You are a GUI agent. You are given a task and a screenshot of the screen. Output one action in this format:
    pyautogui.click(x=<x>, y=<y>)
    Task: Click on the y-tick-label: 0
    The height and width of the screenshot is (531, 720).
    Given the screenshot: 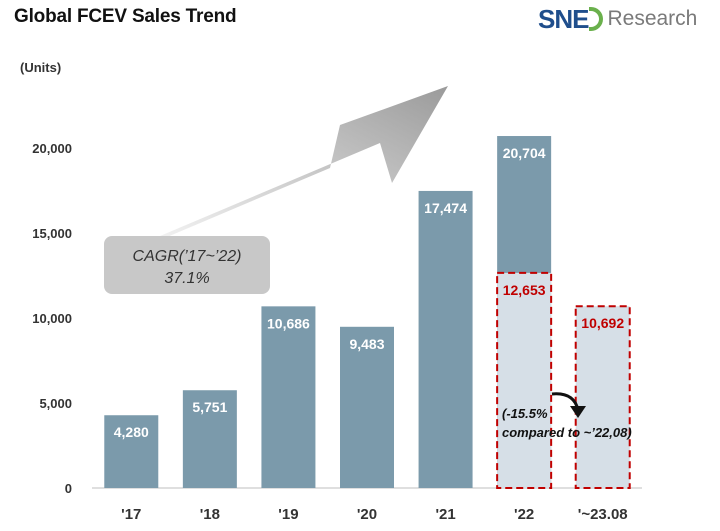 What is the action you would take?
    pyautogui.click(x=68, y=488)
    